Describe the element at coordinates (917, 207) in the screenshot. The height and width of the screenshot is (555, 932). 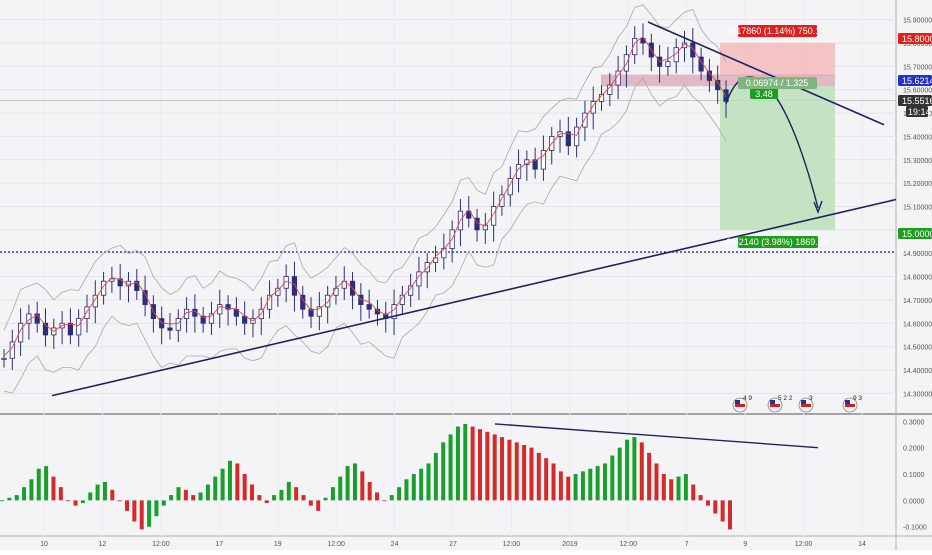
I see `price-tick-label: 15.10000` at that location.